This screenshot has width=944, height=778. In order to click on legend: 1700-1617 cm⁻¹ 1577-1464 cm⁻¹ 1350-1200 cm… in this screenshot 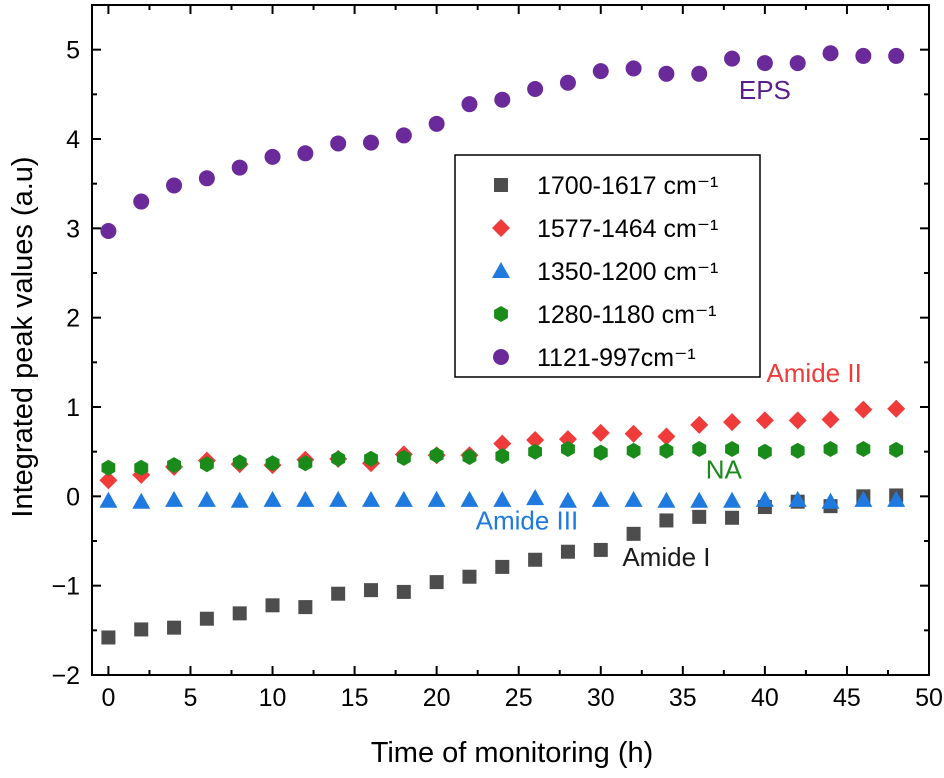, I will do `click(607, 266)`.